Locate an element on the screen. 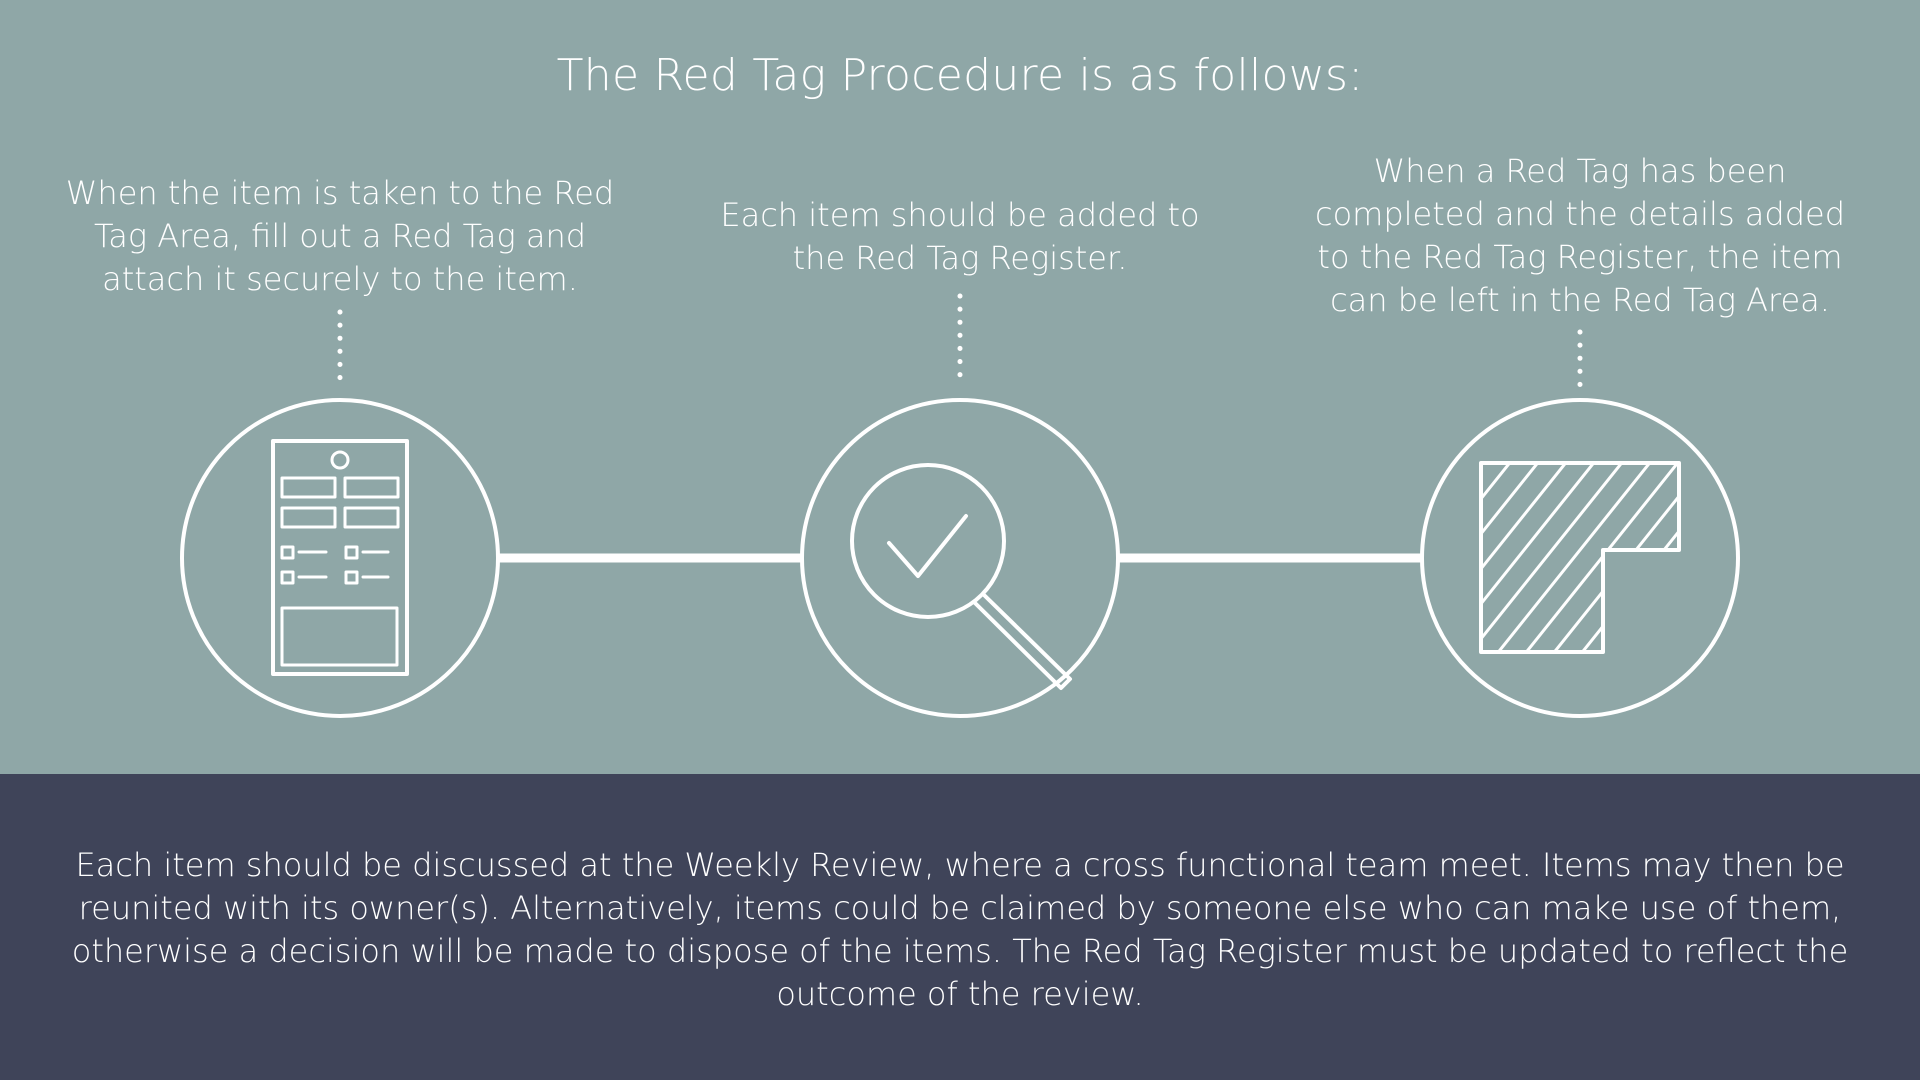  step-2-circle is located at coordinates (960, 558).